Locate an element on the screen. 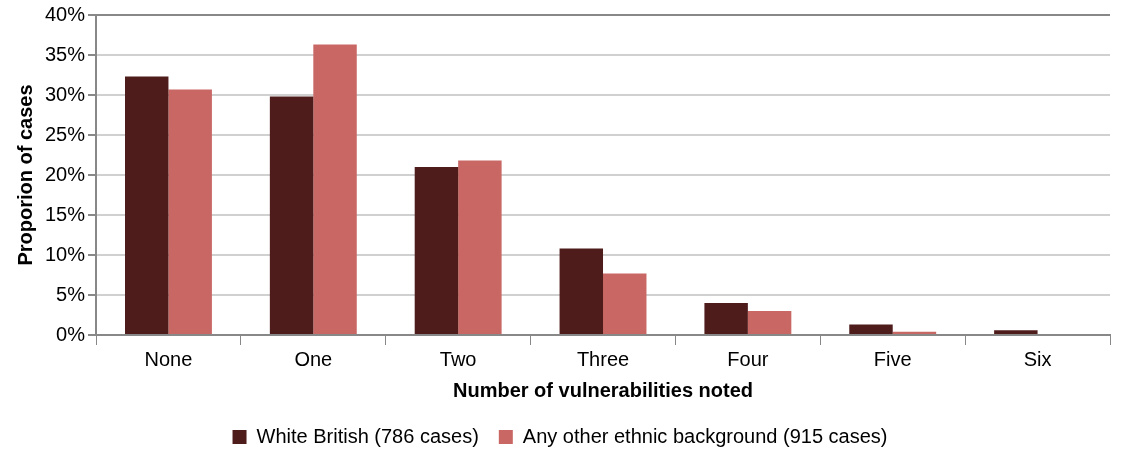 The height and width of the screenshot is (467, 1140). x-tick-label: Six is located at coordinates (1037, 358).